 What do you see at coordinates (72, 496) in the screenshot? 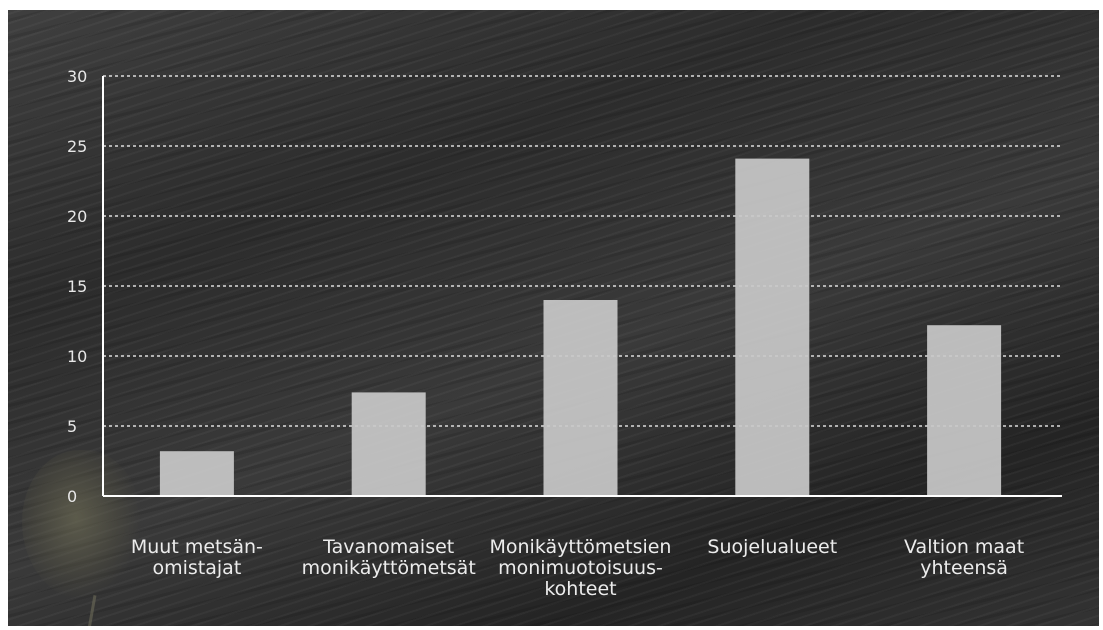
I see `y-tick-label: 0` at bounding box center [72, 496].